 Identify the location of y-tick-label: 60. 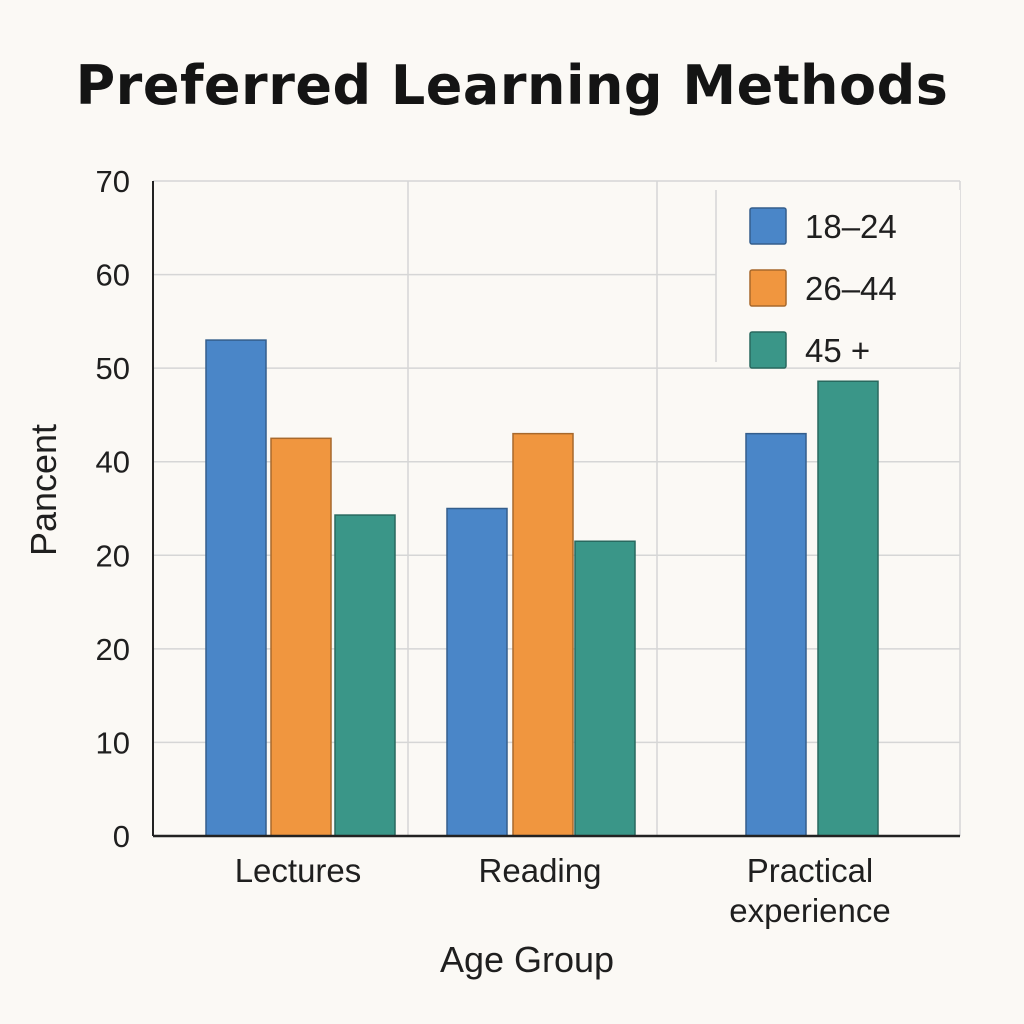
(113, 275).